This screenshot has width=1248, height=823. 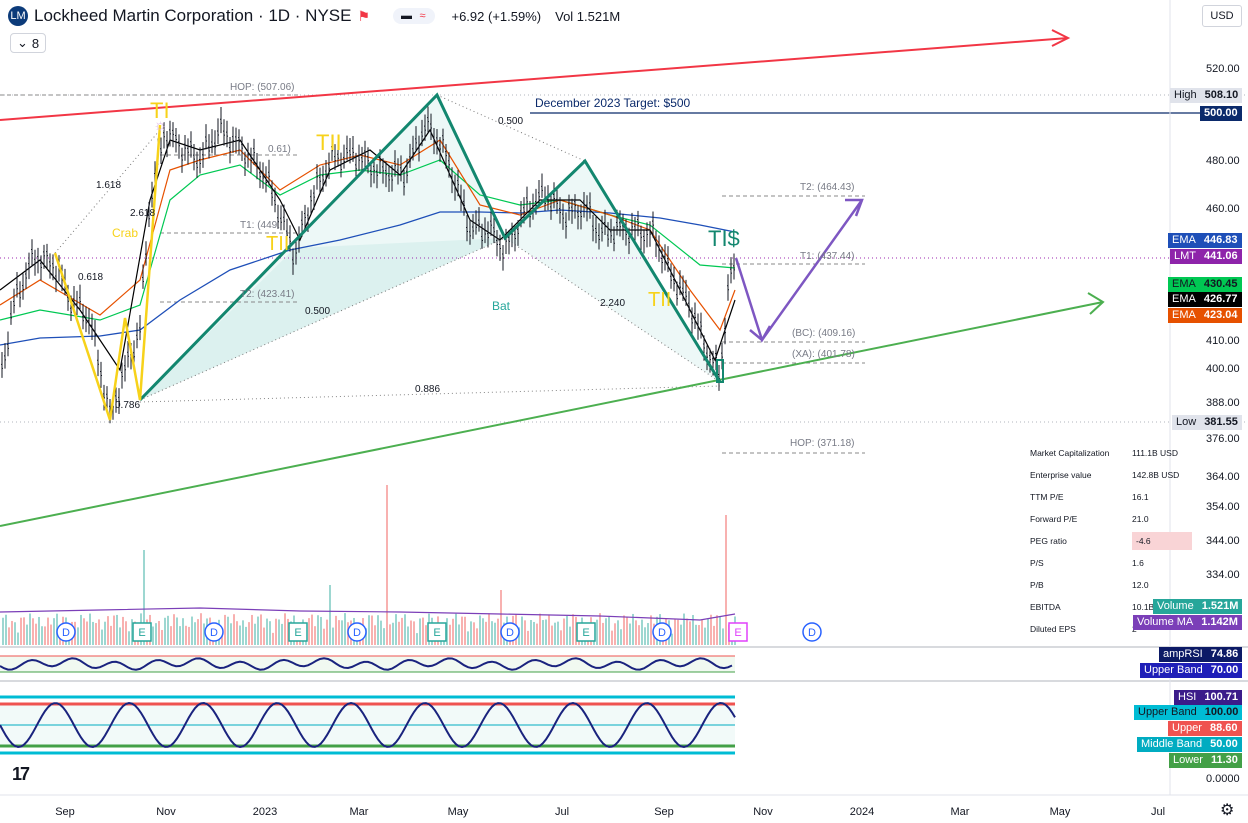 I want to click on price-label-value: 500.00, so click(x=1221, y=113).